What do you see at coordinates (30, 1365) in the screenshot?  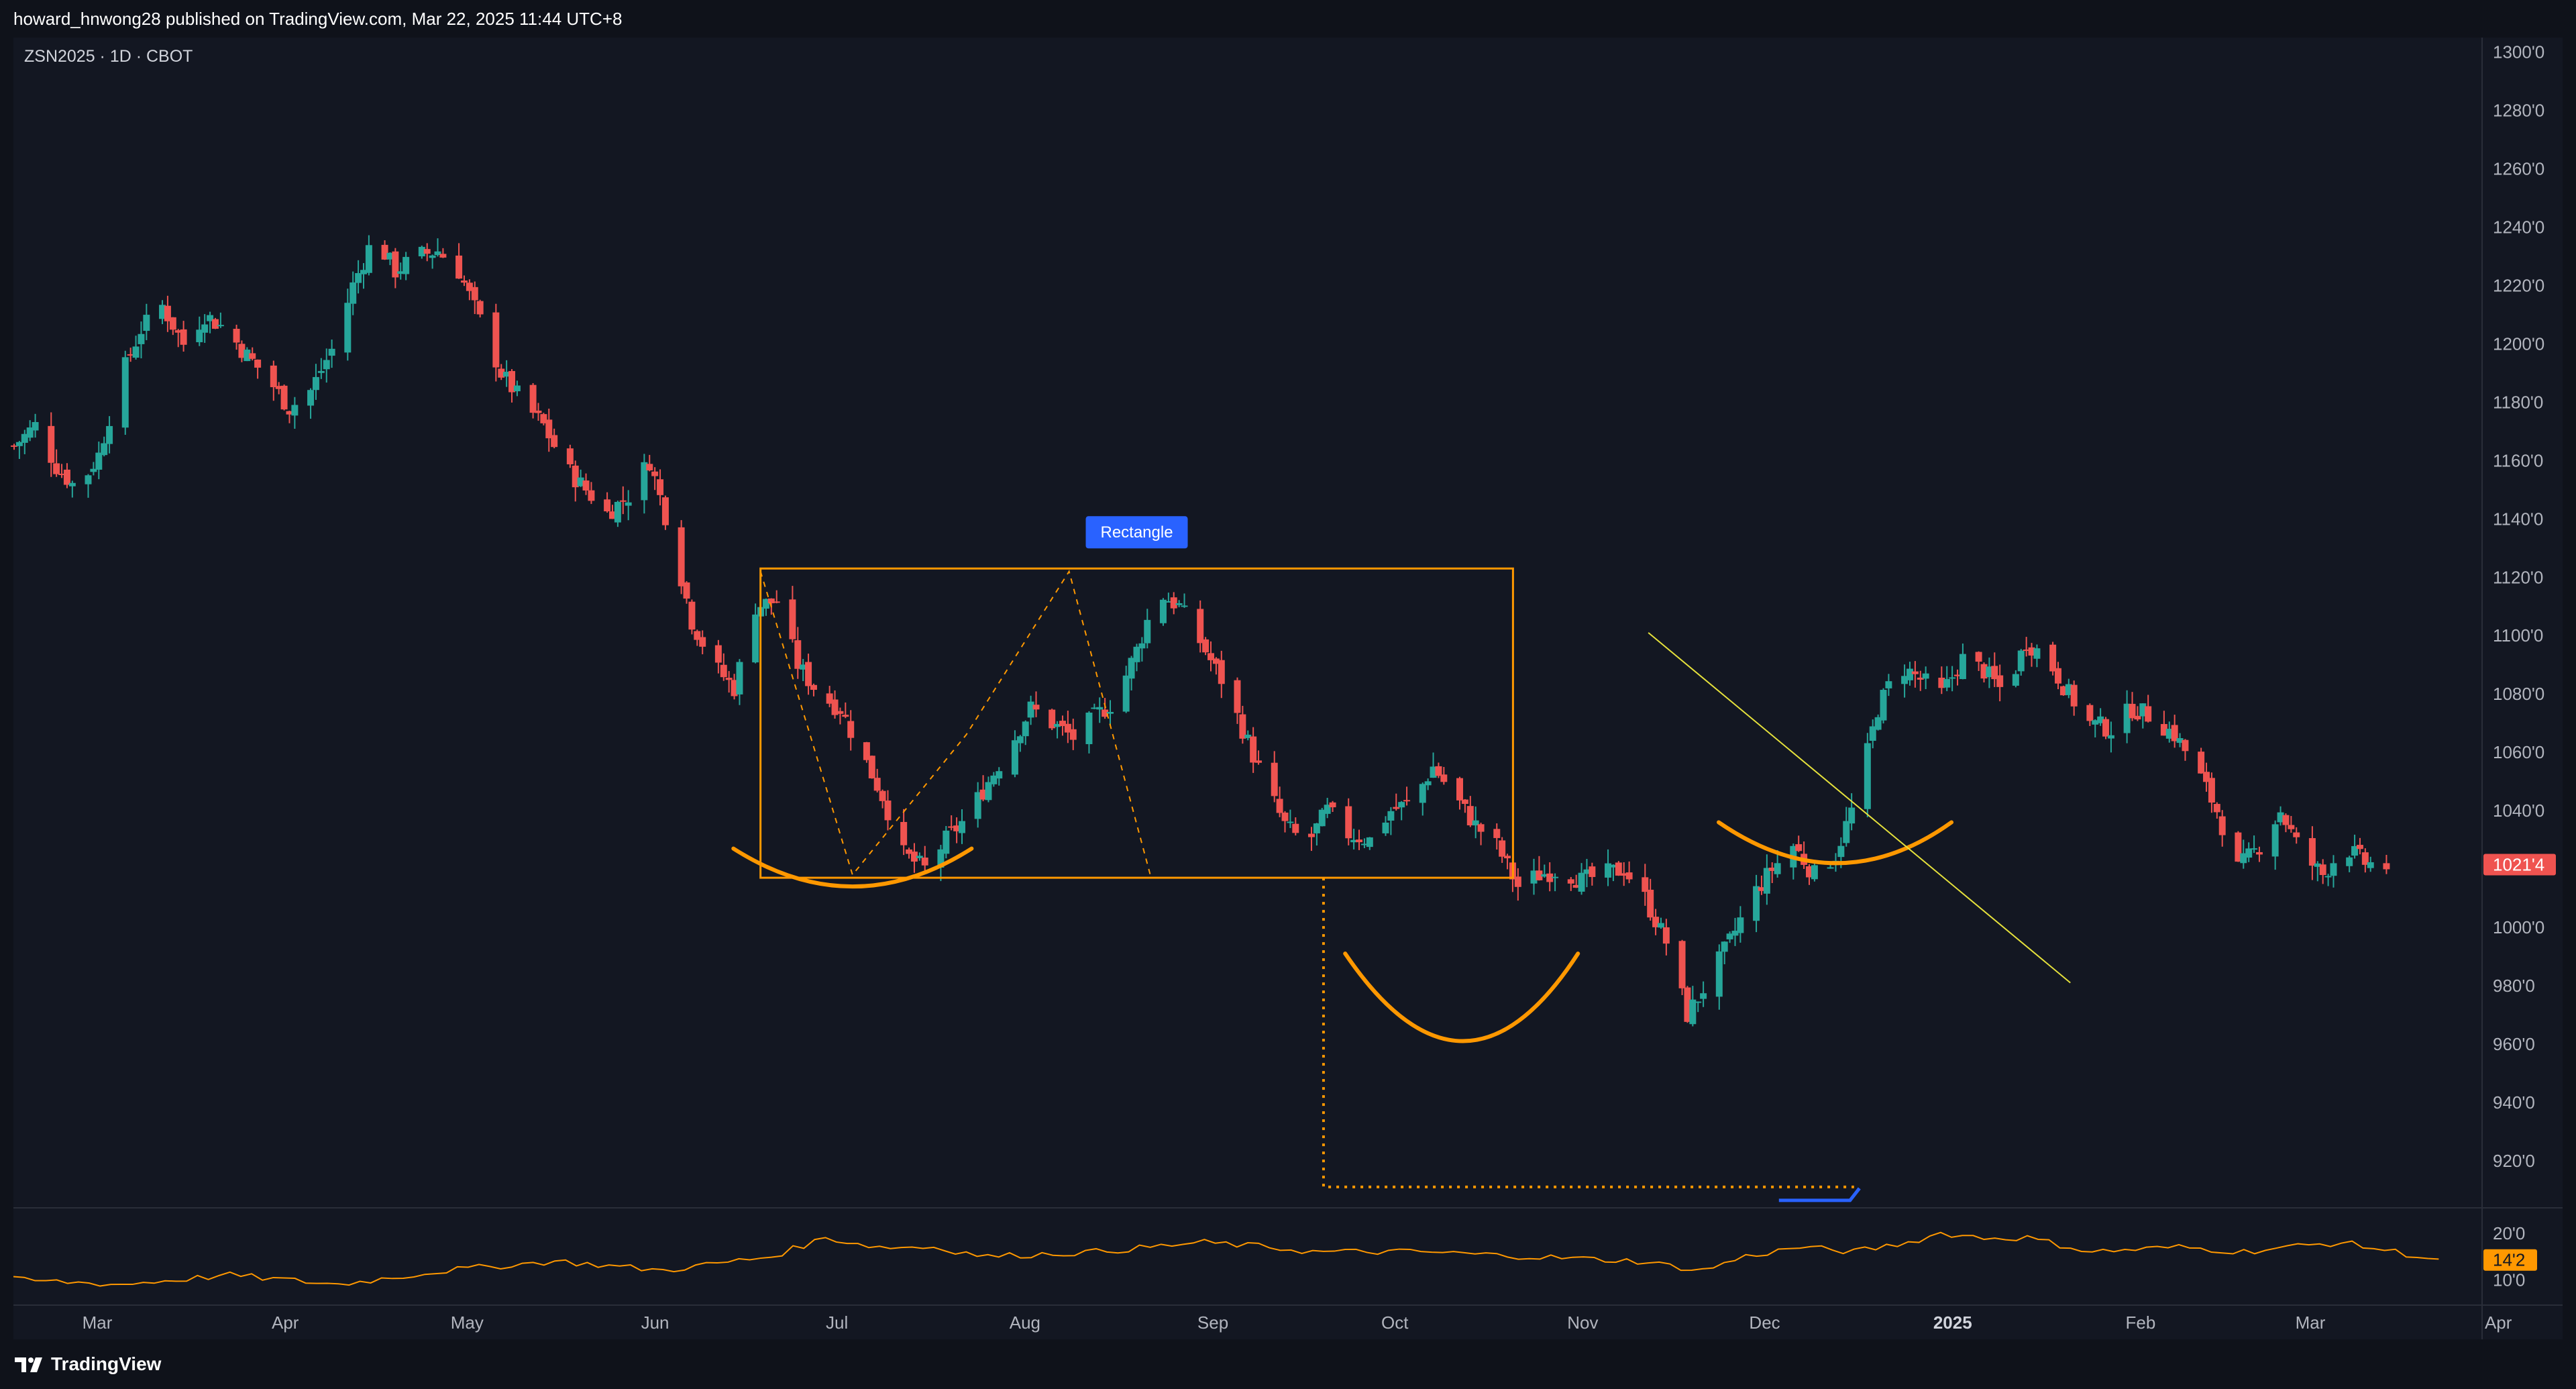 I see `tradingview-logo-icon` at bounding box center [30, 1365].